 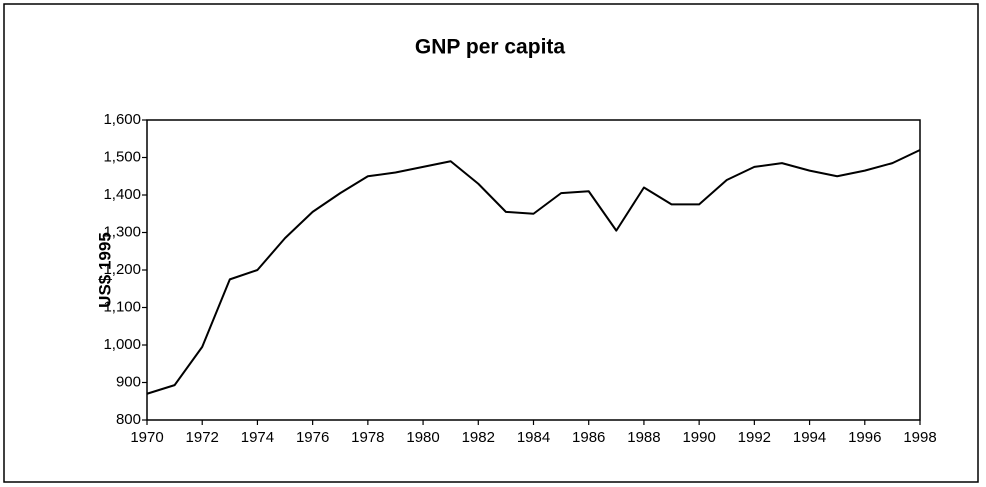 What do you see at coordinates (122, 306) in the screenshot?
I see `y-tick-label: 1,100` at bounding box center [122, 306].